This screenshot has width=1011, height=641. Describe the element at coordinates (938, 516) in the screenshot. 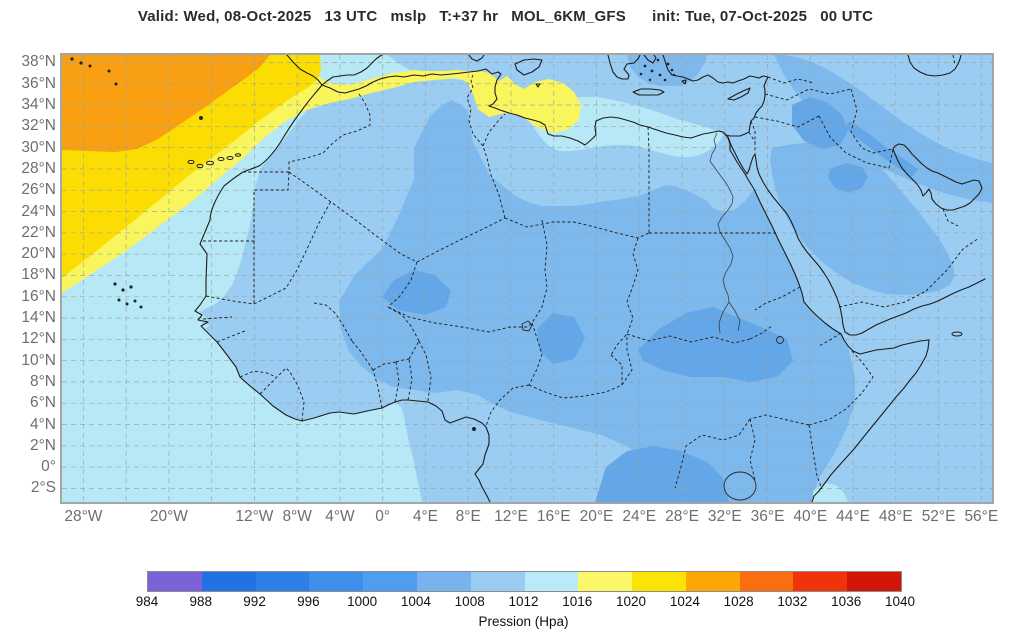

I see `lon-tick-label: 52°E` at that location.